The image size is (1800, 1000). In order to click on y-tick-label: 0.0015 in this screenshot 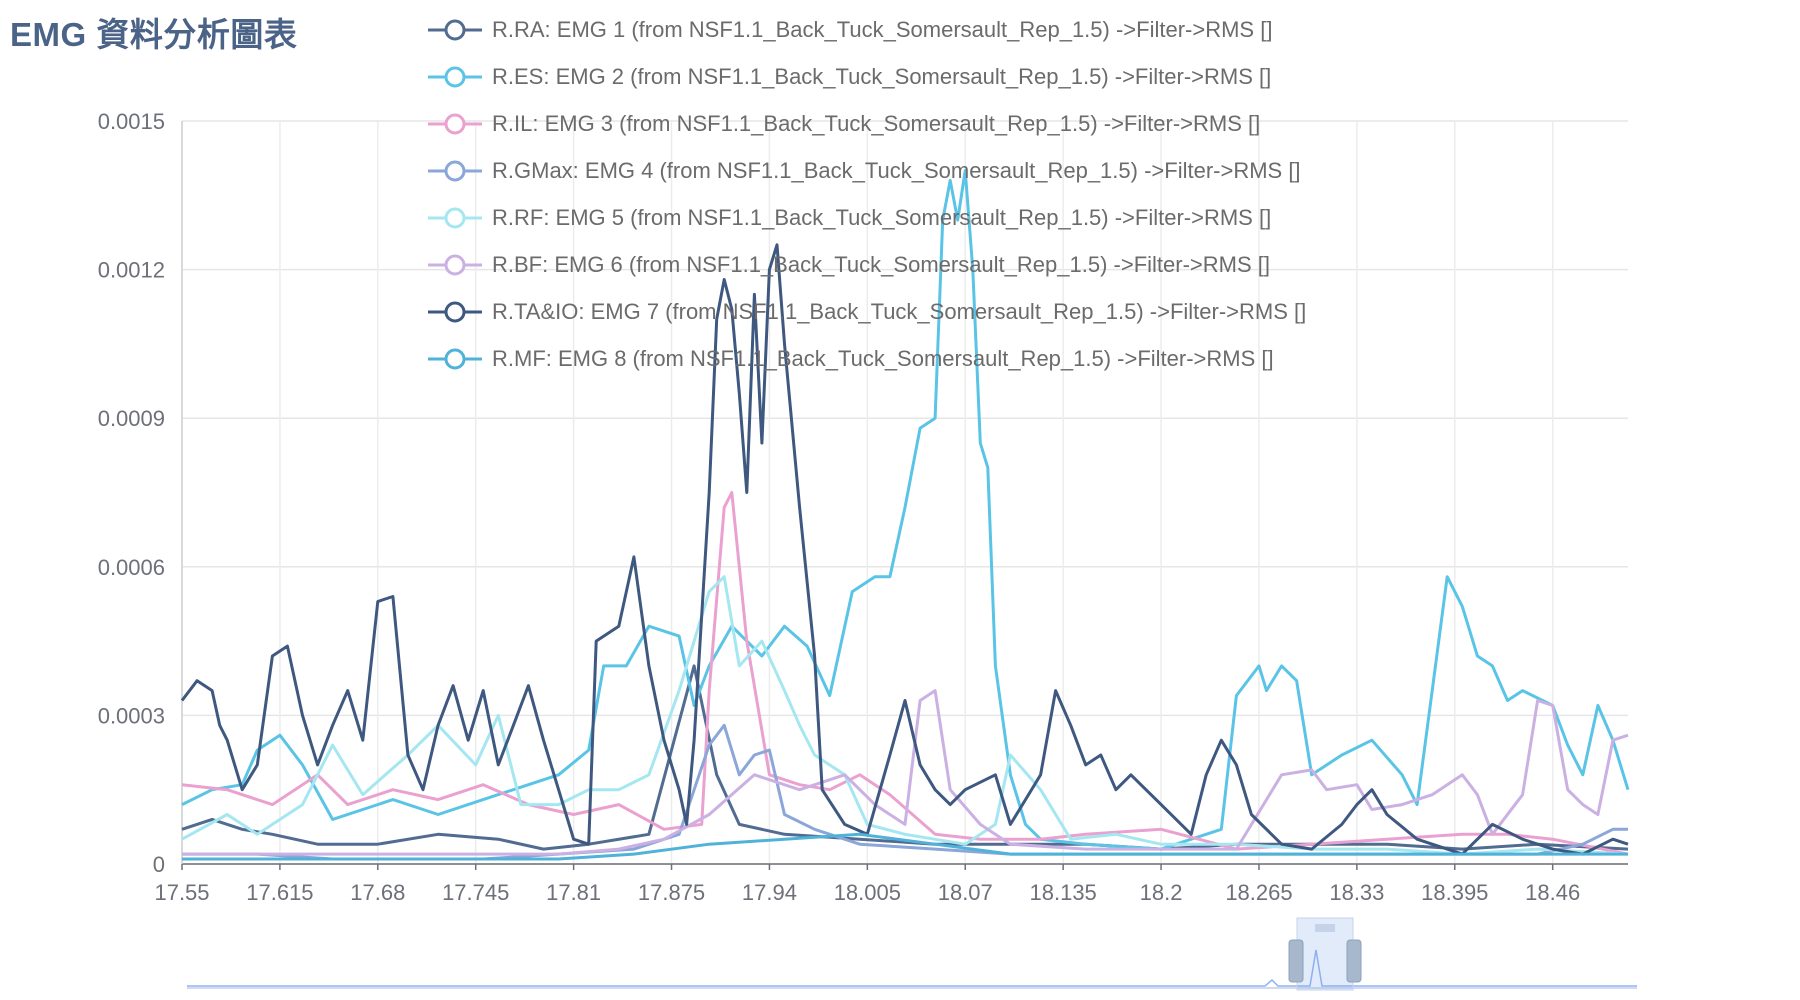, I will do `click(131, 121)`.